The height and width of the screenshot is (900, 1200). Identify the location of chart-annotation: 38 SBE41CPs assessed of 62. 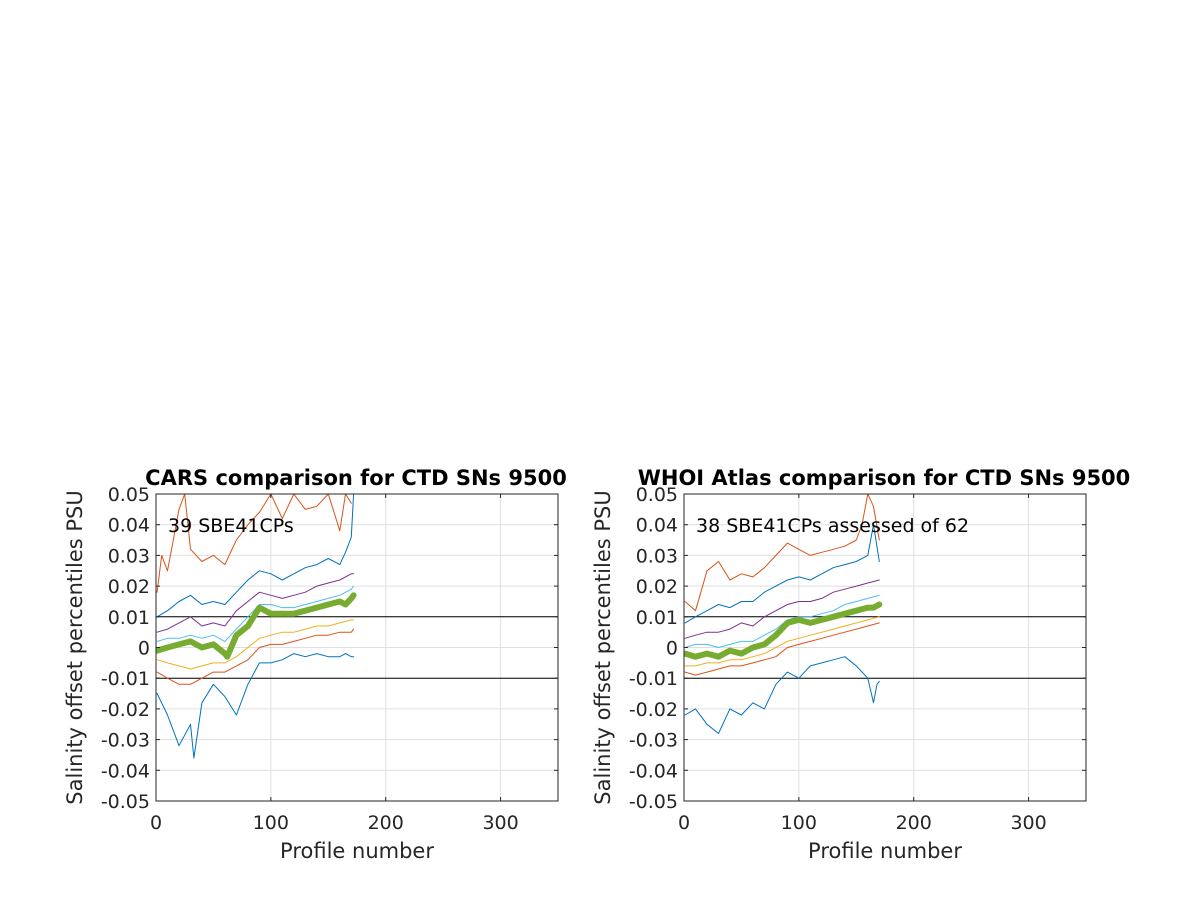
(832, 526).